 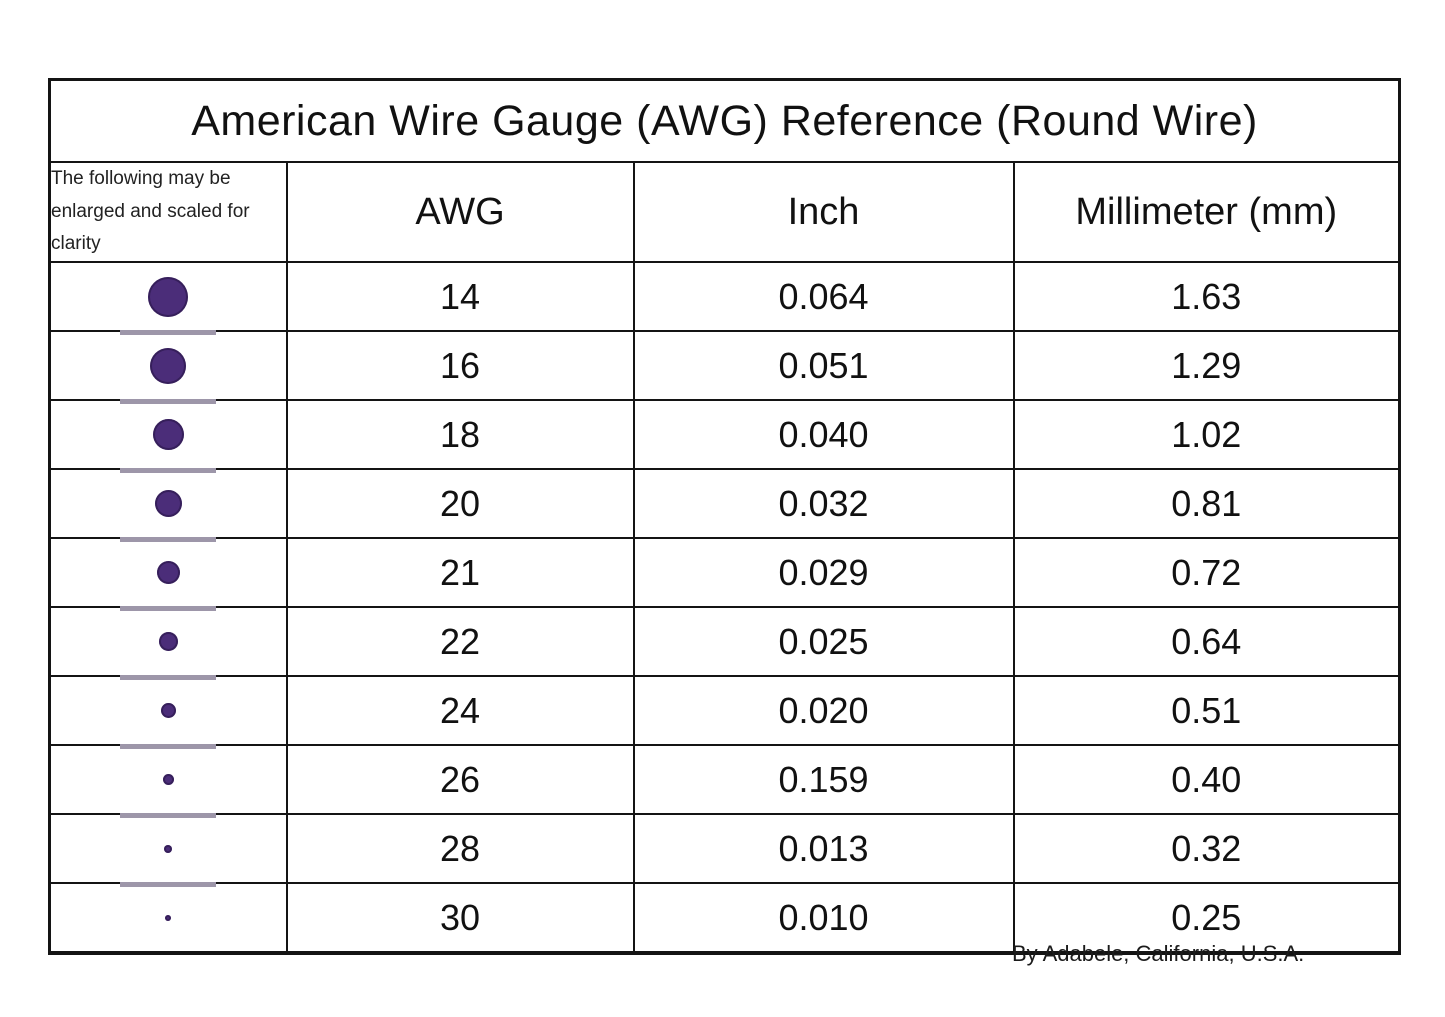 What do you see at coordinates (823, 435) in the screenshot?
I see `inch-cell: 0.040` at bounding box center [823, 435].